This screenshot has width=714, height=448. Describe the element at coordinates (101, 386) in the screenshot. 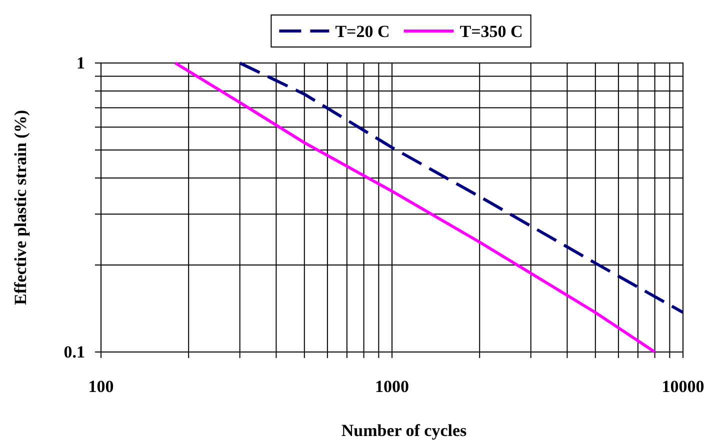

I see `x-tick-label: 100` at that location.